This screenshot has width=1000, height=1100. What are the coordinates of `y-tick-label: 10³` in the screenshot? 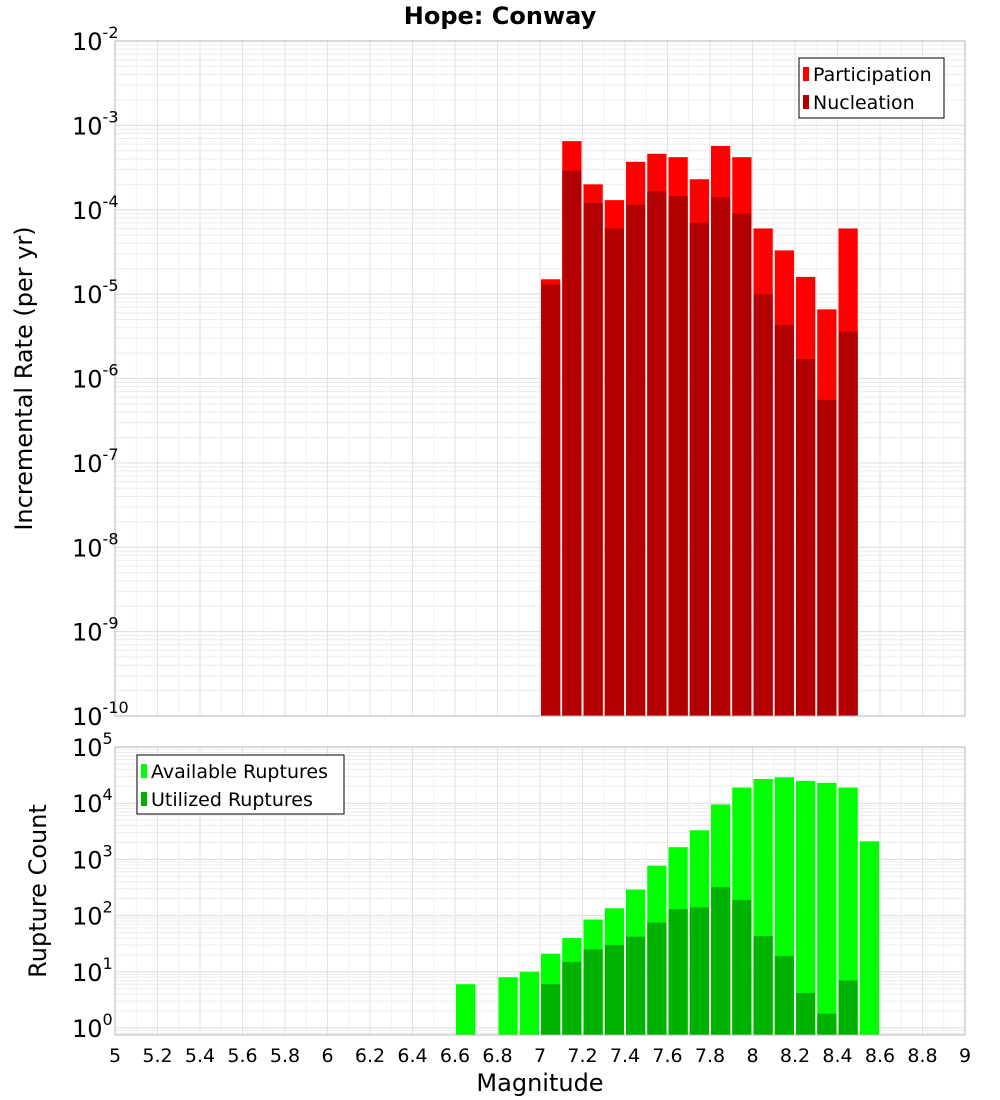 It's located at (92, 857).